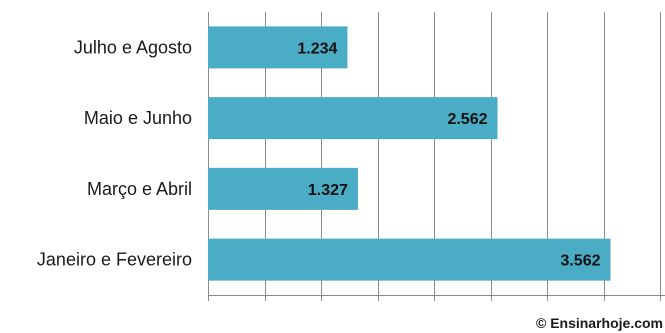 The width and height of the screenshot is (665, 333). Describe the element at coordinates (133, 47) in the screenshot. I see `category-label: Julho e Agosto` at that location.